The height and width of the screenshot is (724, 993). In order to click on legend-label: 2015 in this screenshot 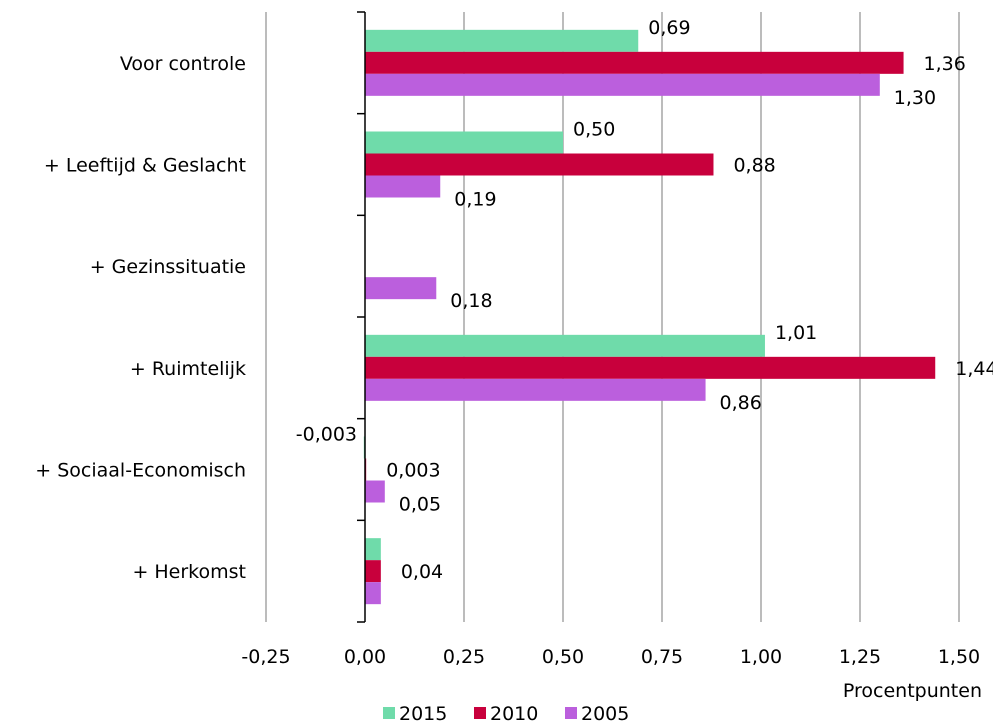, I will do `click(423, 713)`.